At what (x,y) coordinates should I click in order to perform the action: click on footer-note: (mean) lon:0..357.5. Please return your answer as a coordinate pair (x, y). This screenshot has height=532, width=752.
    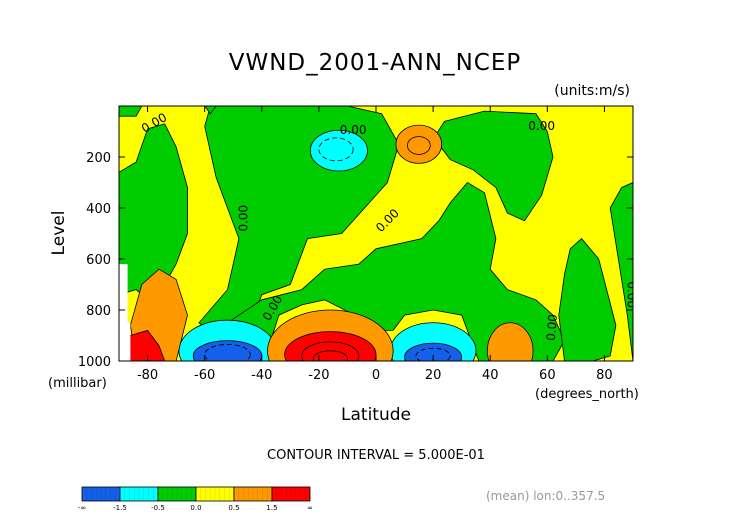
    Looking at the image, I should click on (545, 496).